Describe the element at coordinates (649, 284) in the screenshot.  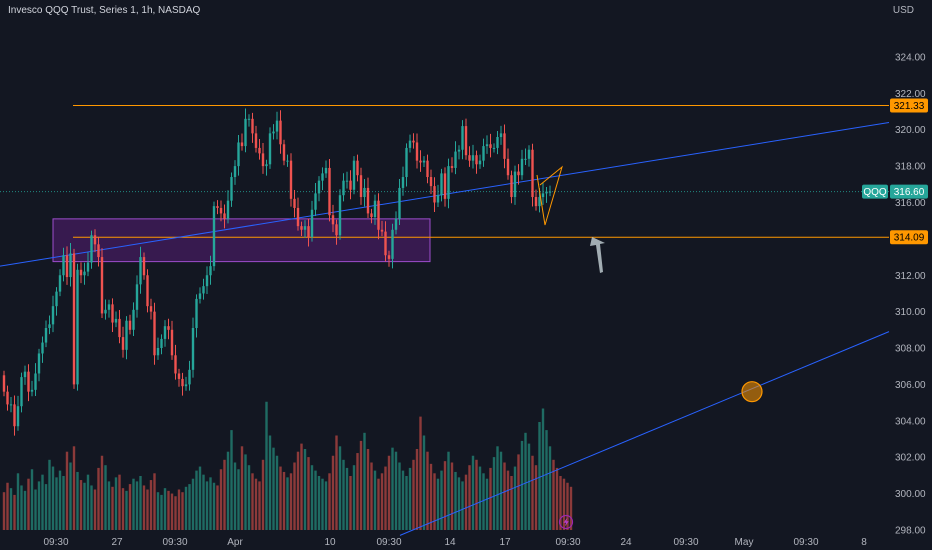
I see `annotations` at that location.